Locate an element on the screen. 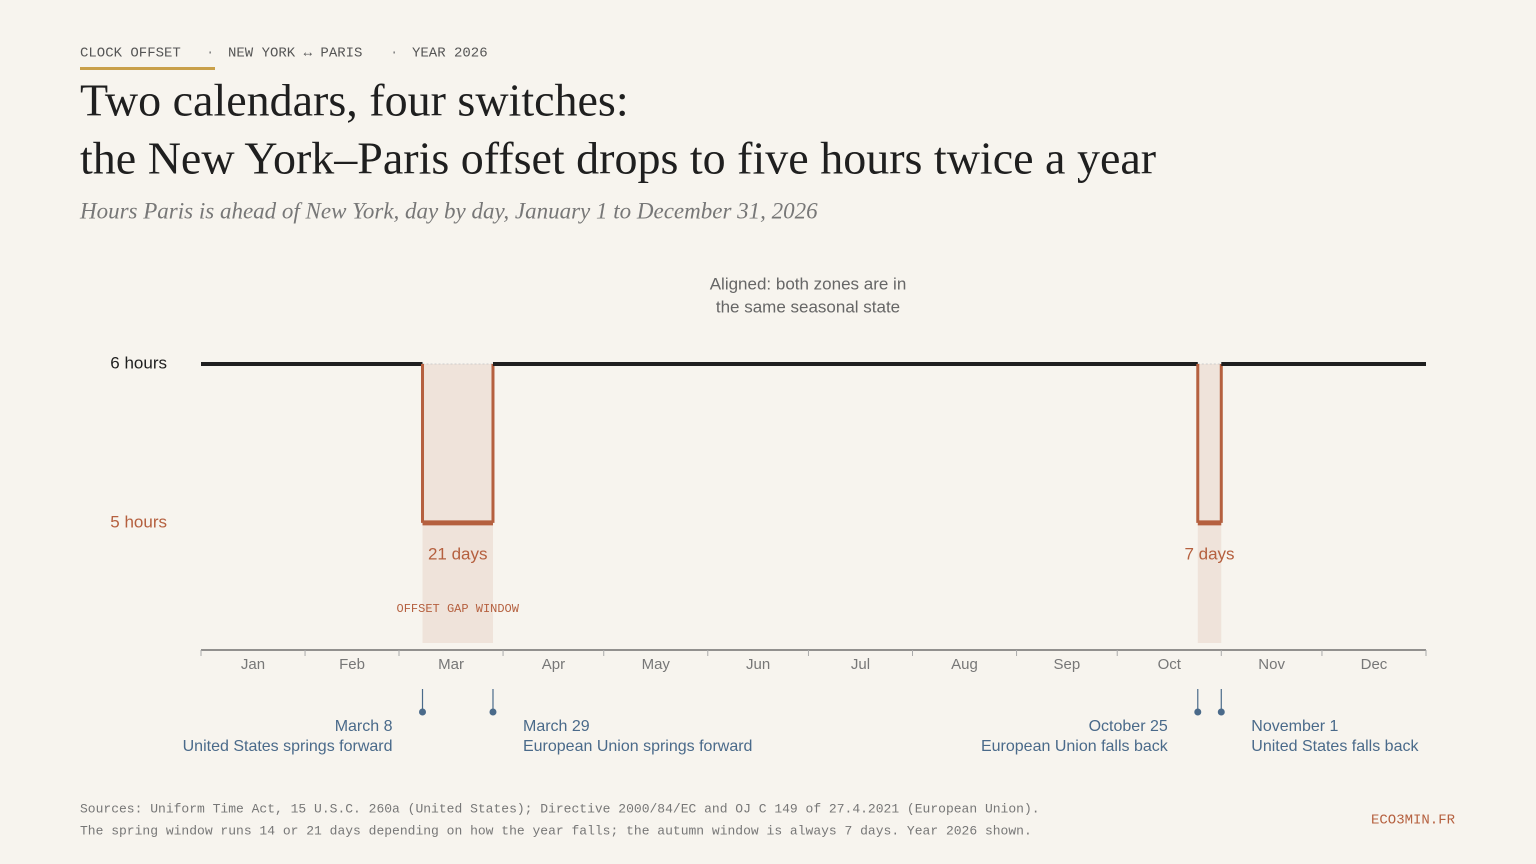  kicker: YEAR 2026 is located at coordinates (450, 54).